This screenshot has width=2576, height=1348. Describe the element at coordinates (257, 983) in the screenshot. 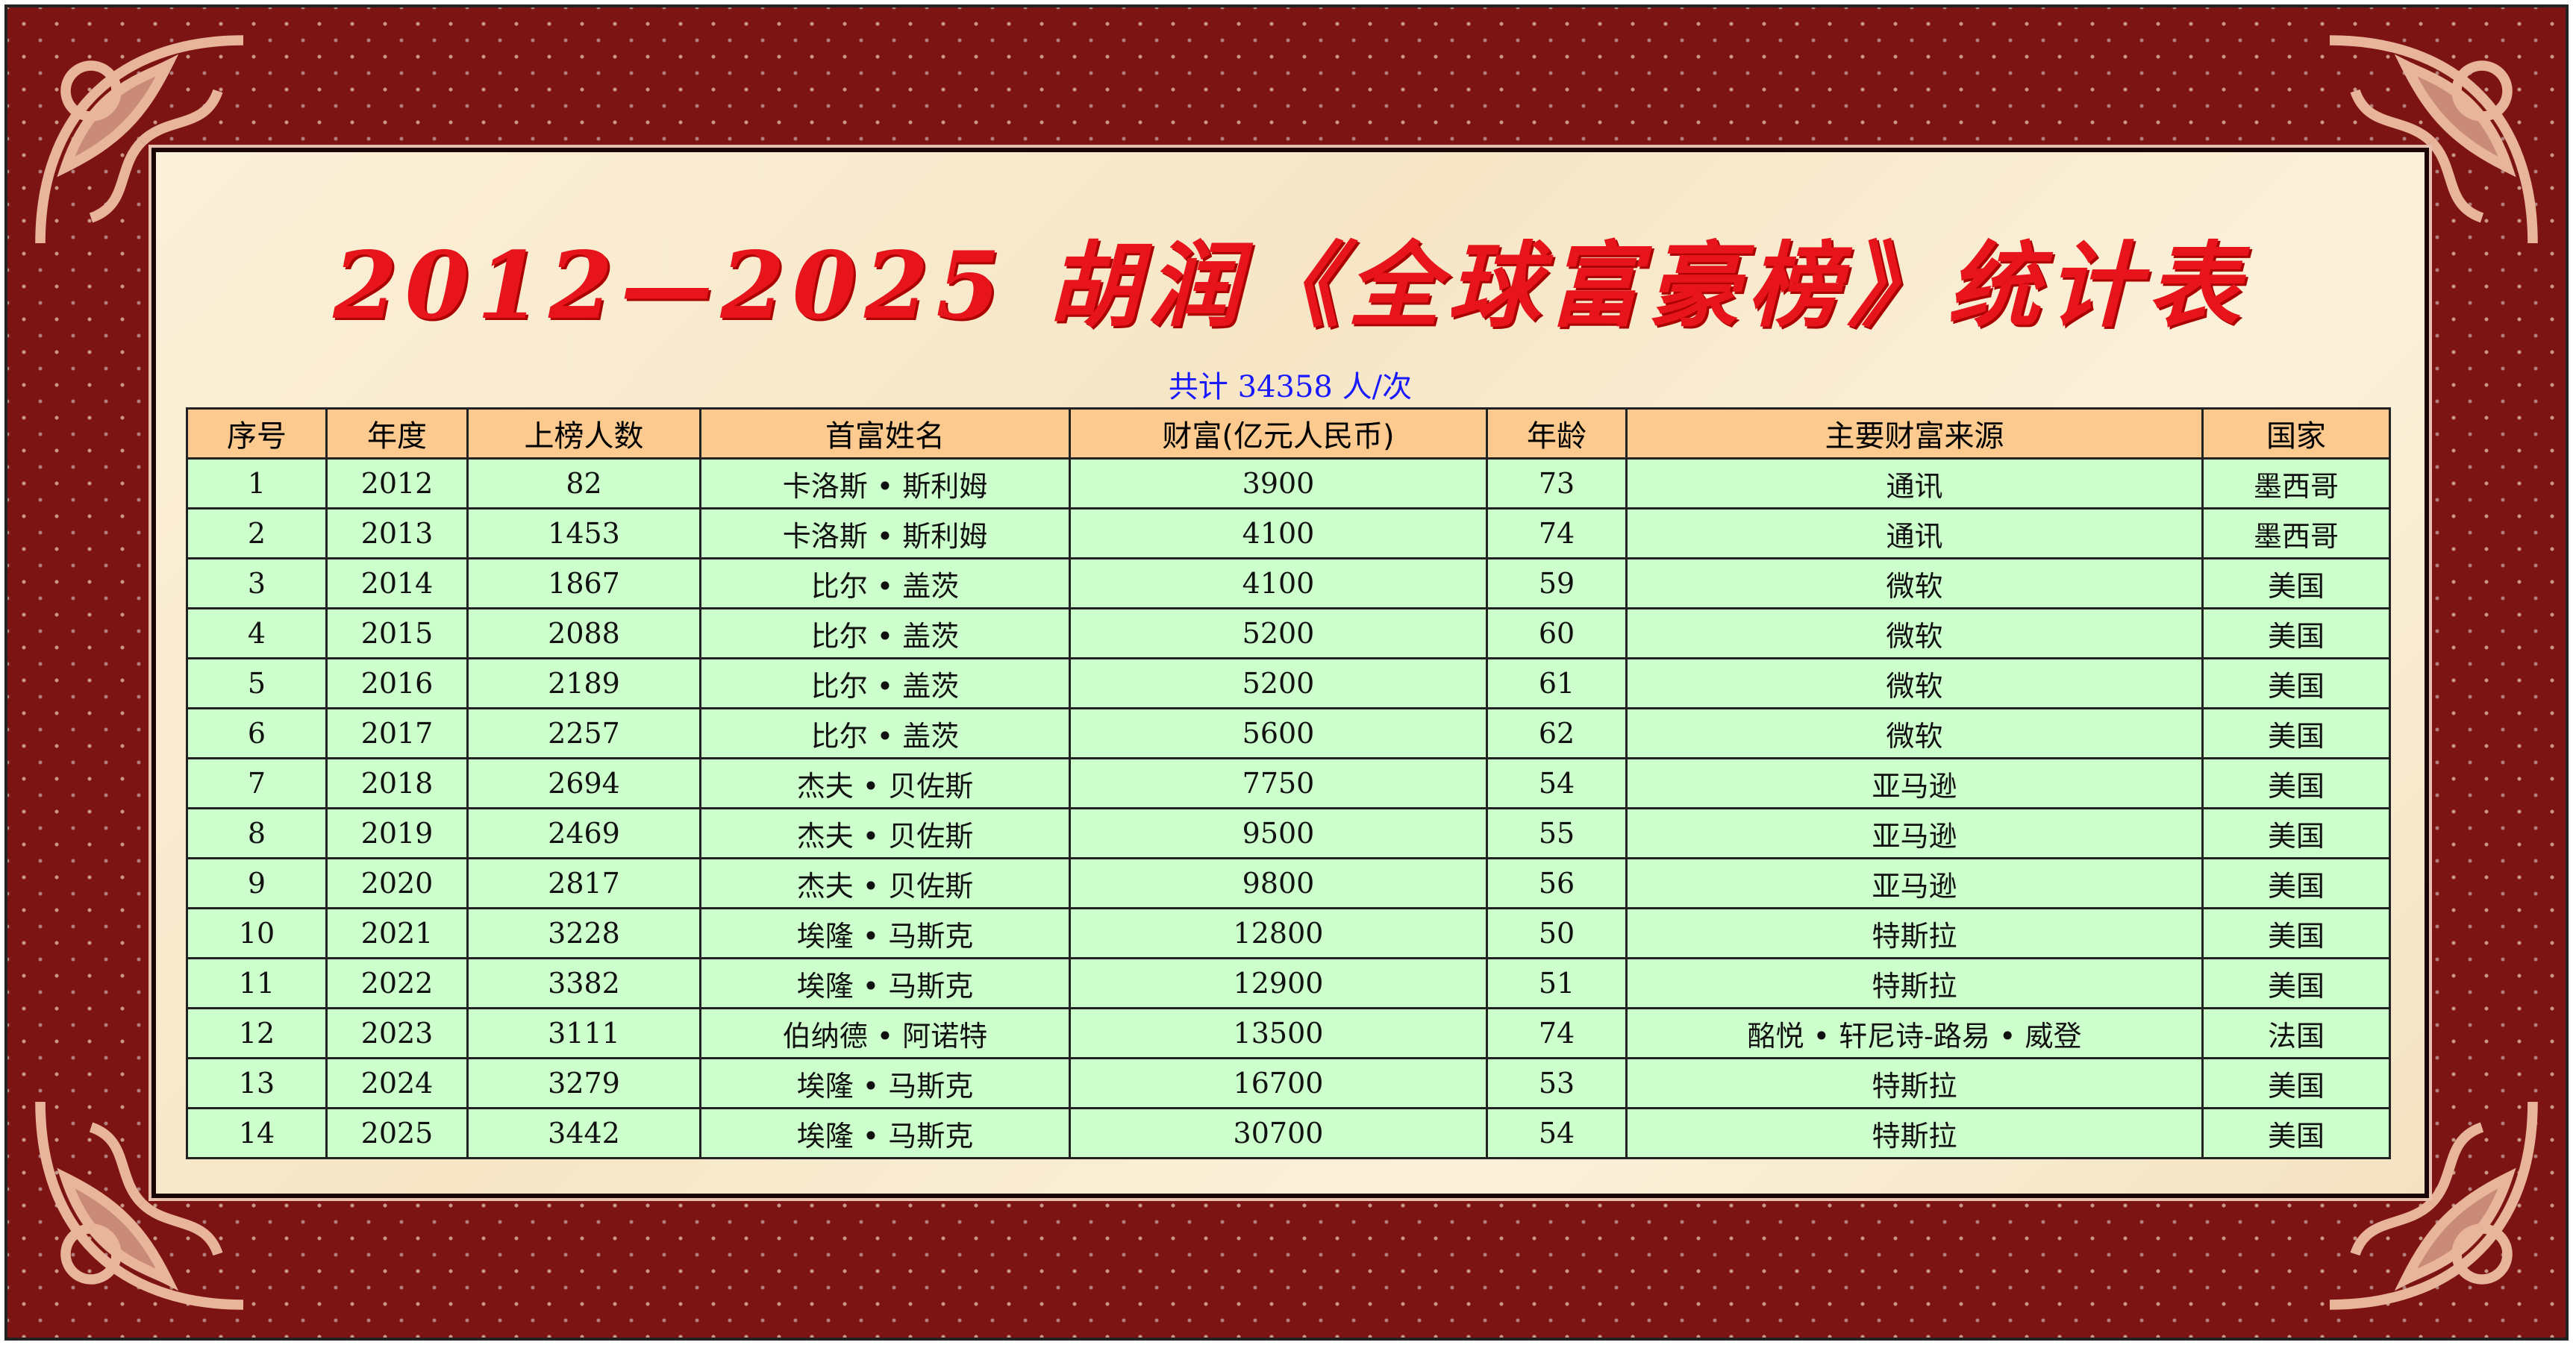

I see `cell-col-index: 11` at that location.